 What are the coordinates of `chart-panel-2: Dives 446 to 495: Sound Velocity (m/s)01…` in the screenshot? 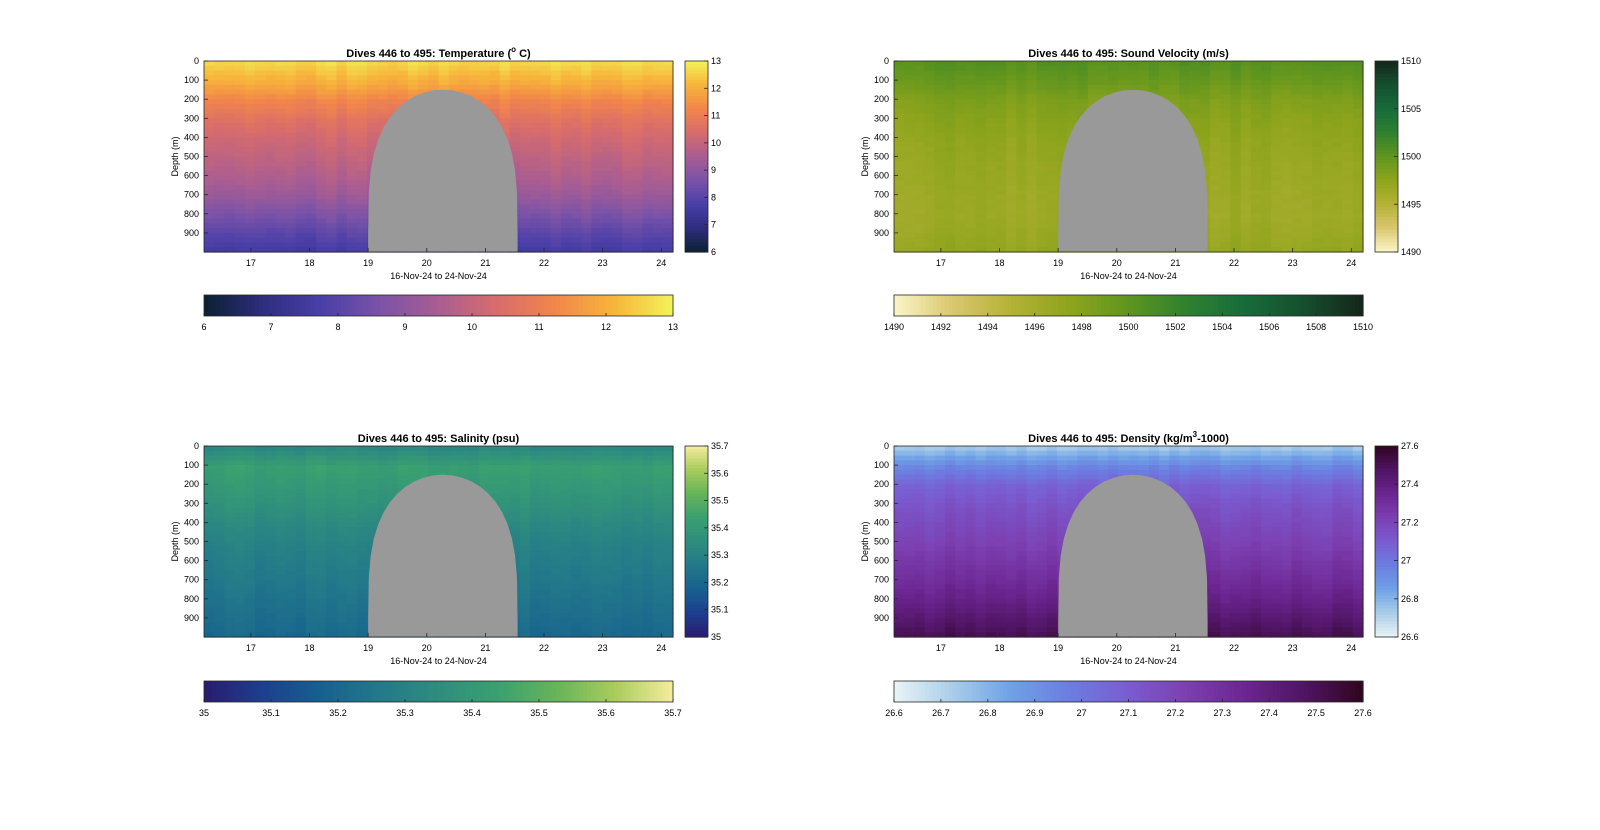 It's located at (1140, 190).